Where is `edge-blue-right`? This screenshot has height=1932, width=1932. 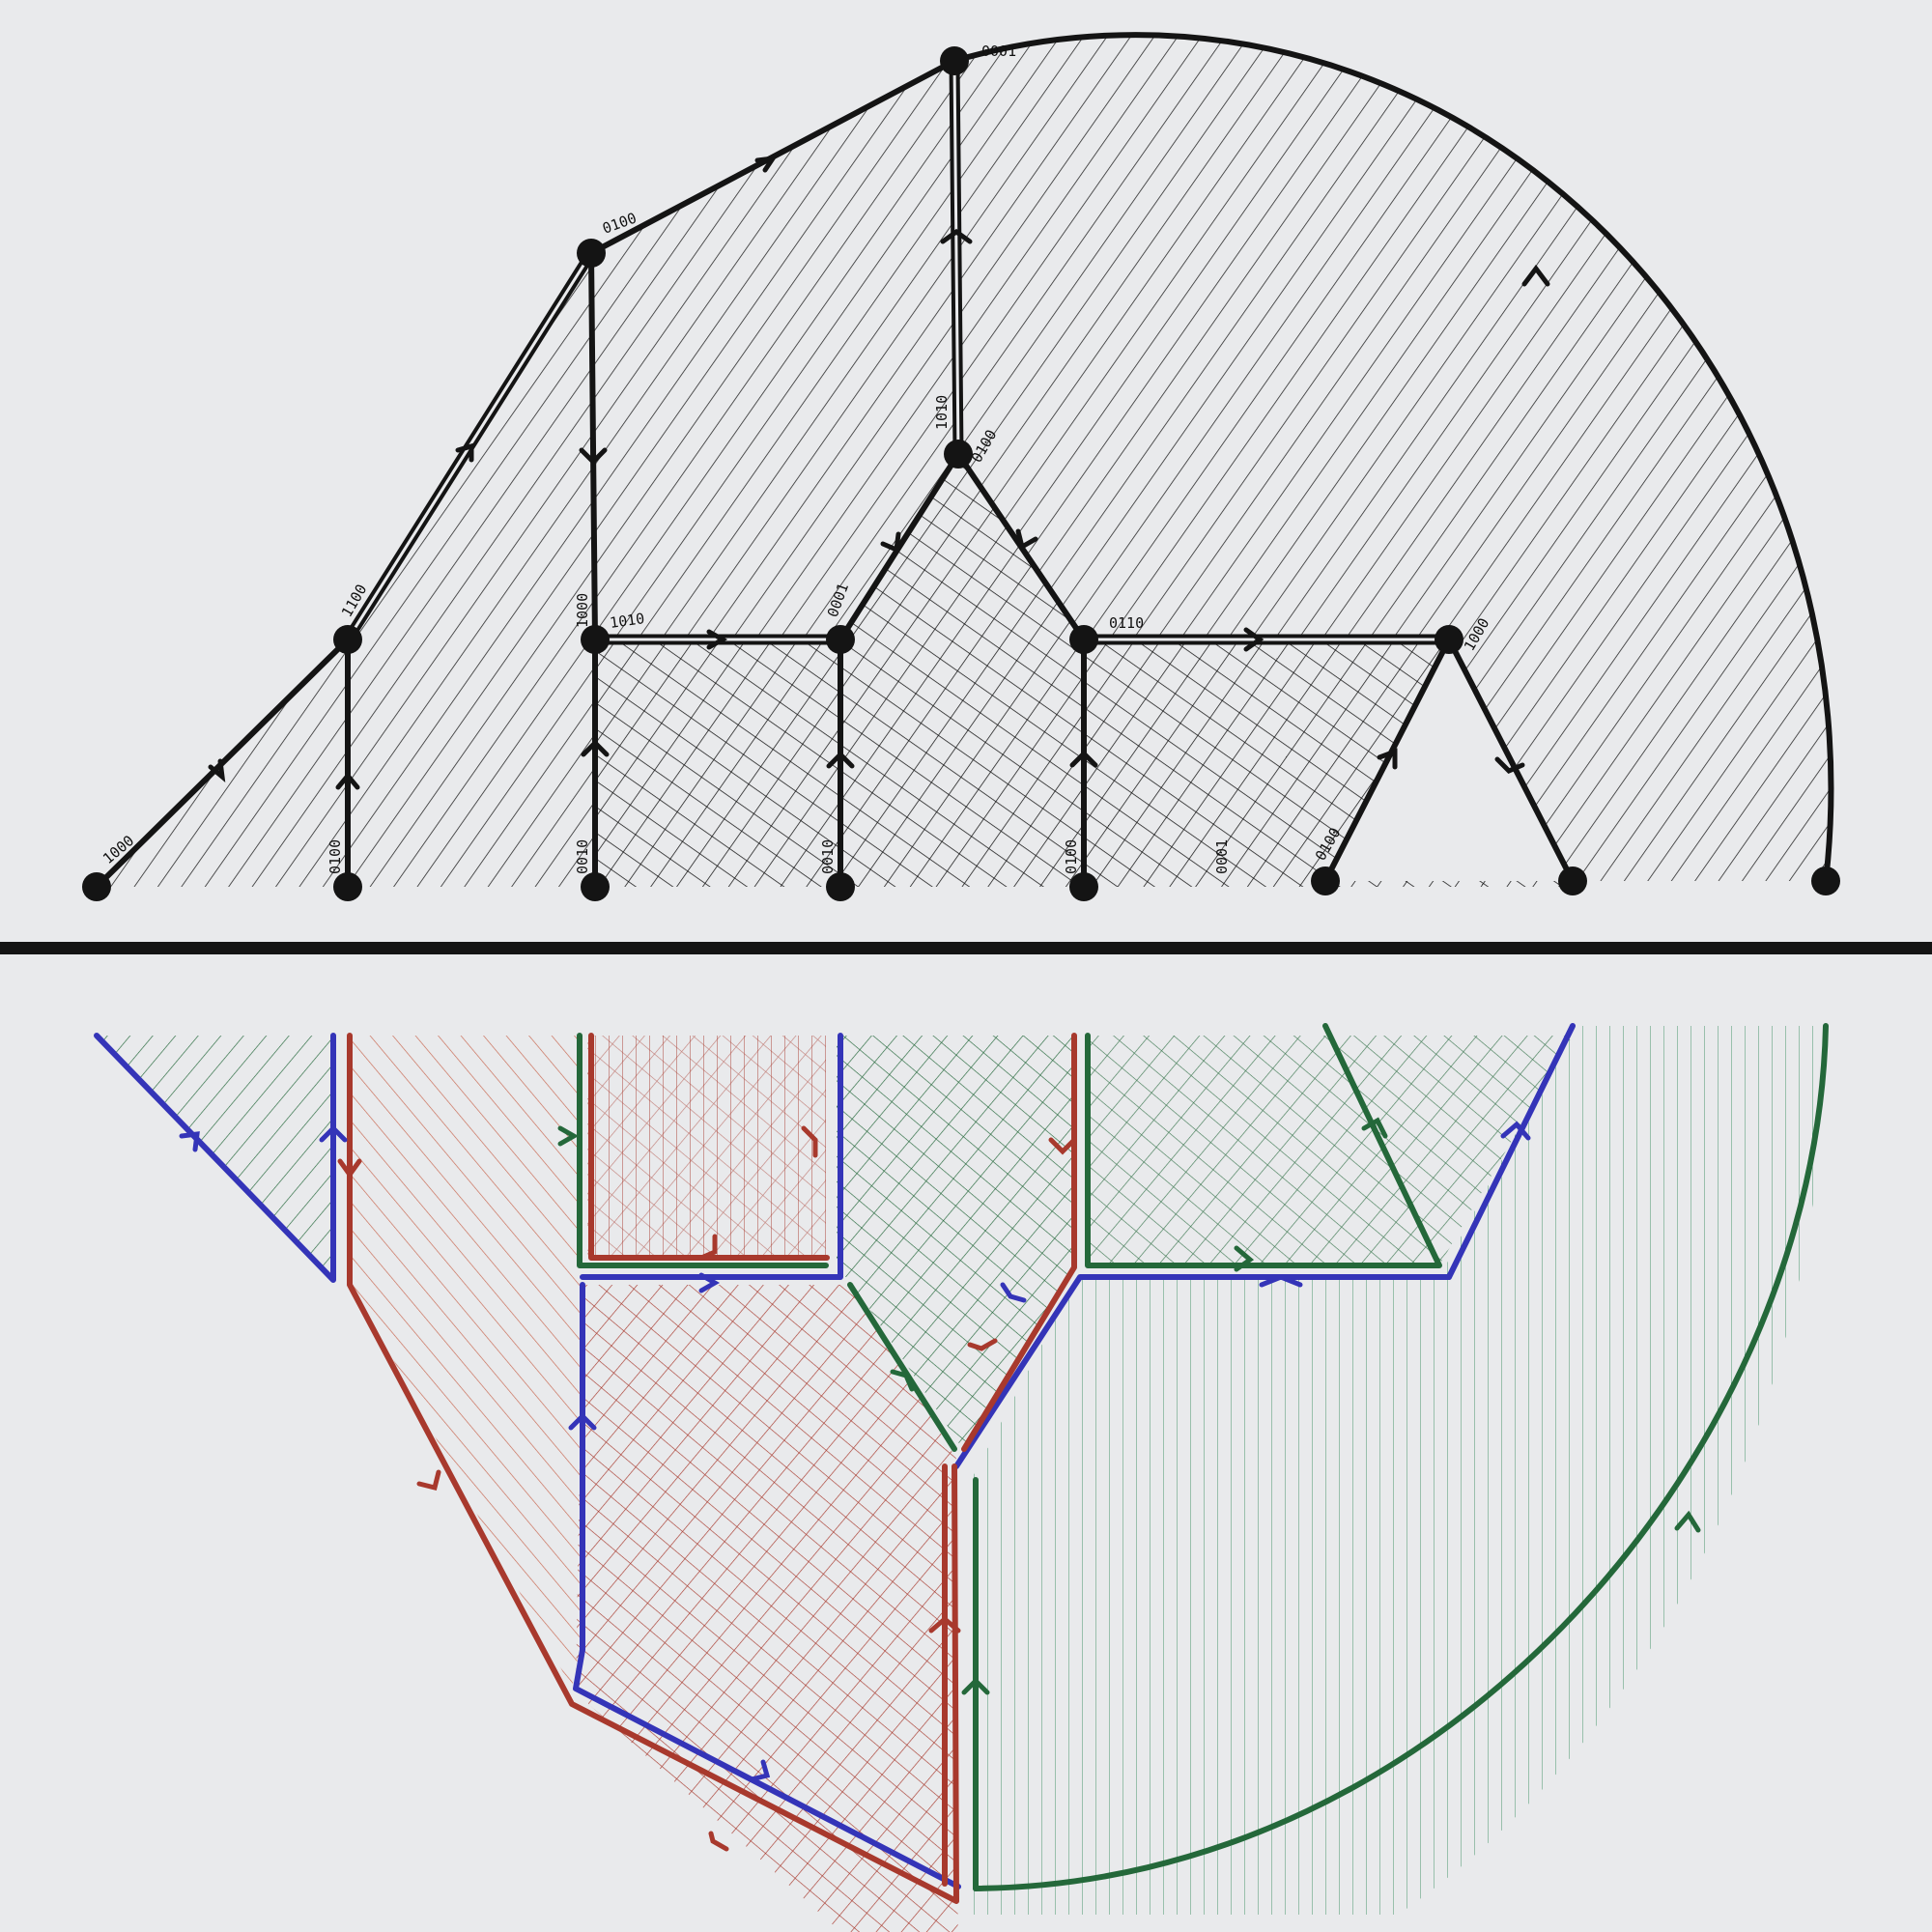 edge-blue-right is located at coordinates (1264, 1246).